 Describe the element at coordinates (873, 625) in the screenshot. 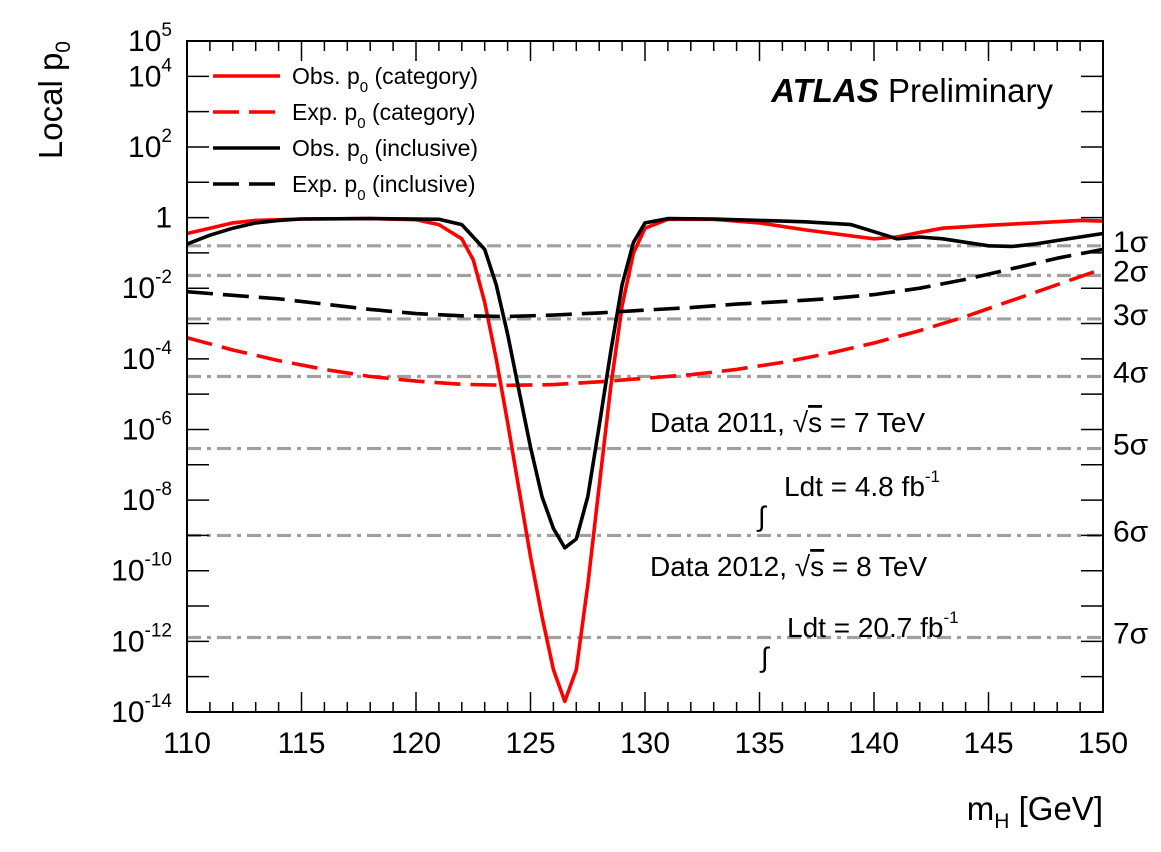

I see `lumi-text: Ldt = 20.7 fb-1` at that location.